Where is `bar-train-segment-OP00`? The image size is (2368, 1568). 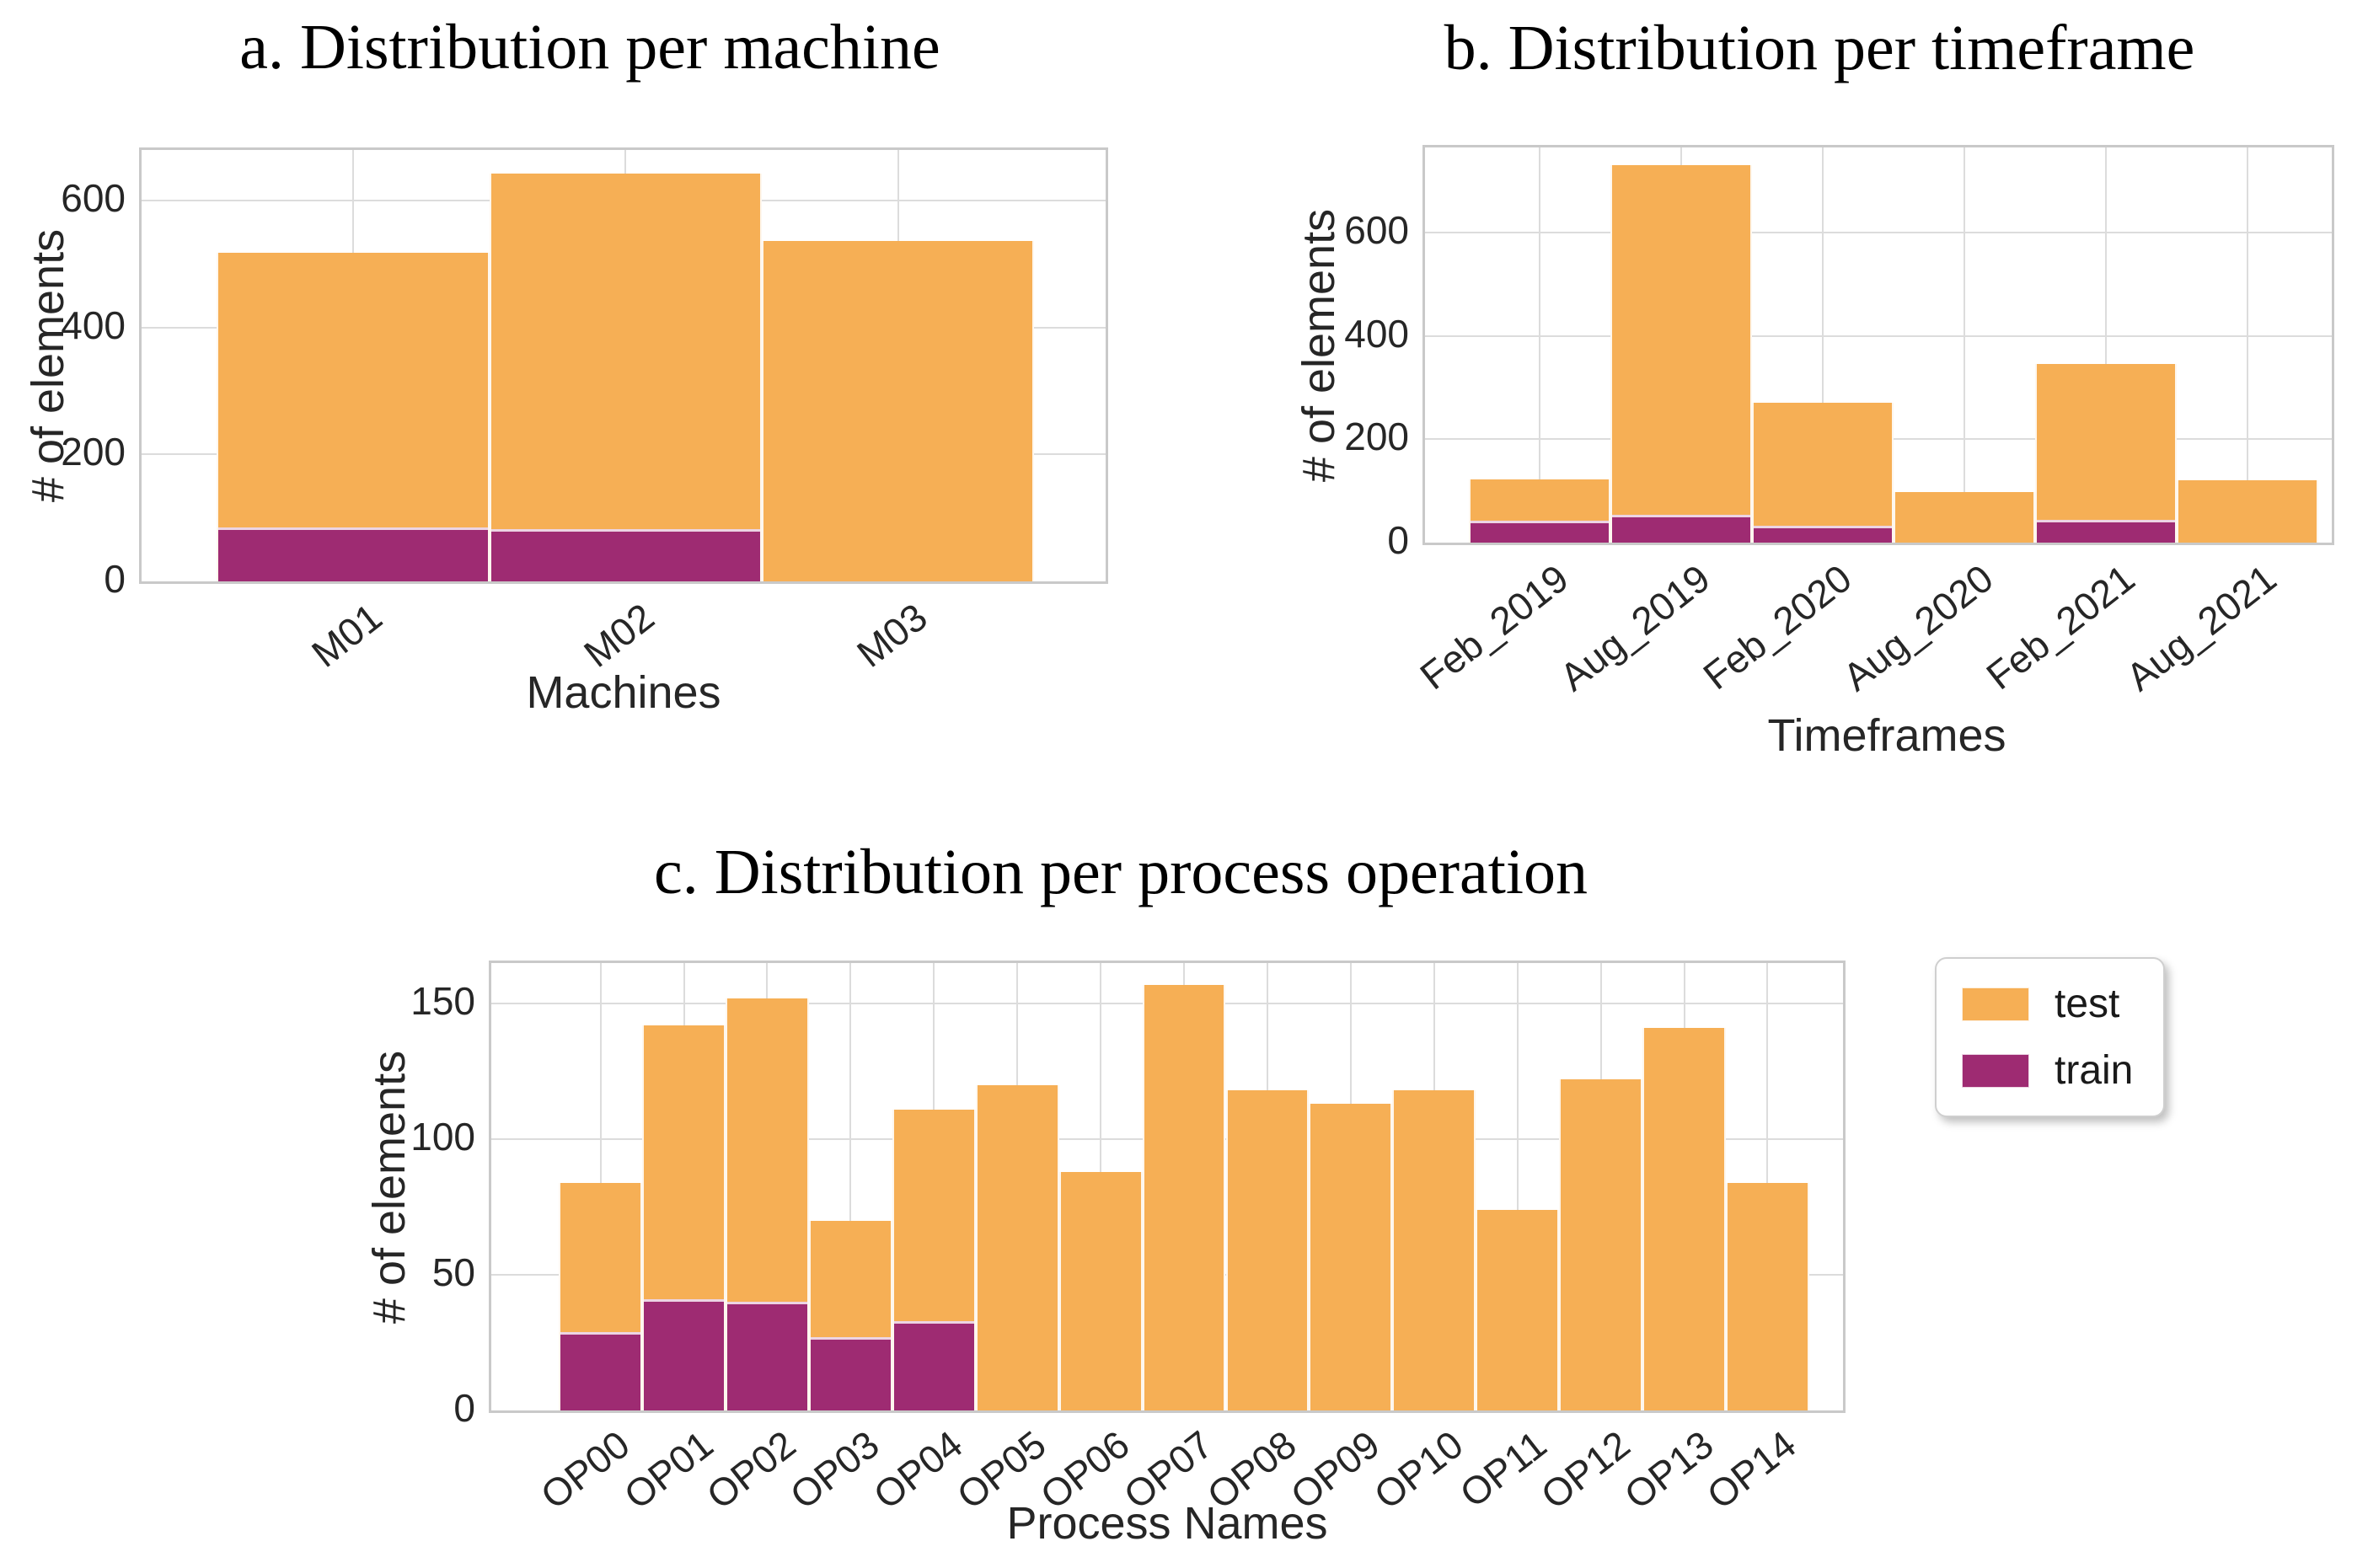 bar-train-segment-OP00 is located at coordinates (600, 1370).